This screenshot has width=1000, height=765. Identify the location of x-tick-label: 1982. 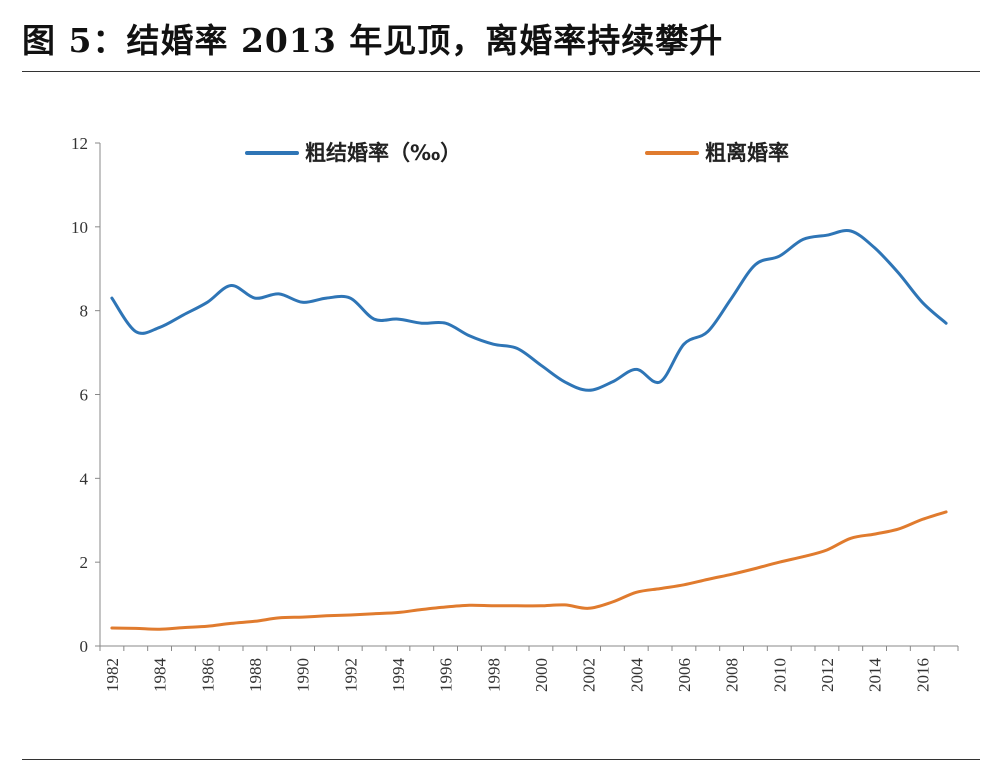
(112, 675).